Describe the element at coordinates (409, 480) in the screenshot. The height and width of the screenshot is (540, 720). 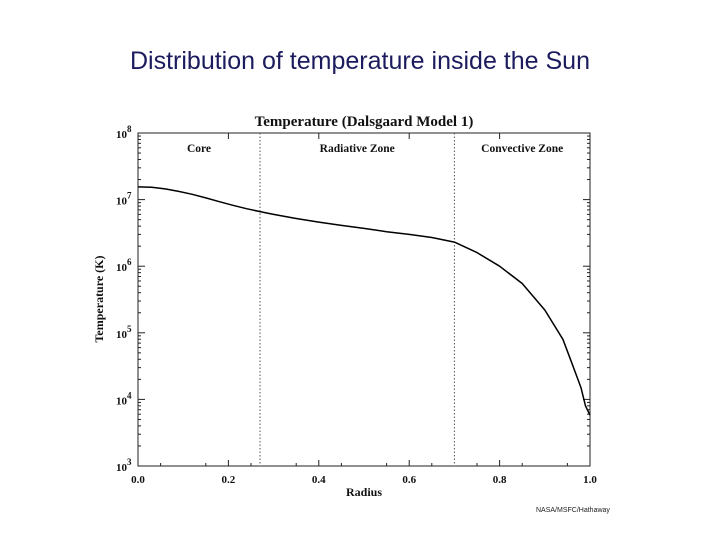
I see `x-tick-label: 0.6` at that location.